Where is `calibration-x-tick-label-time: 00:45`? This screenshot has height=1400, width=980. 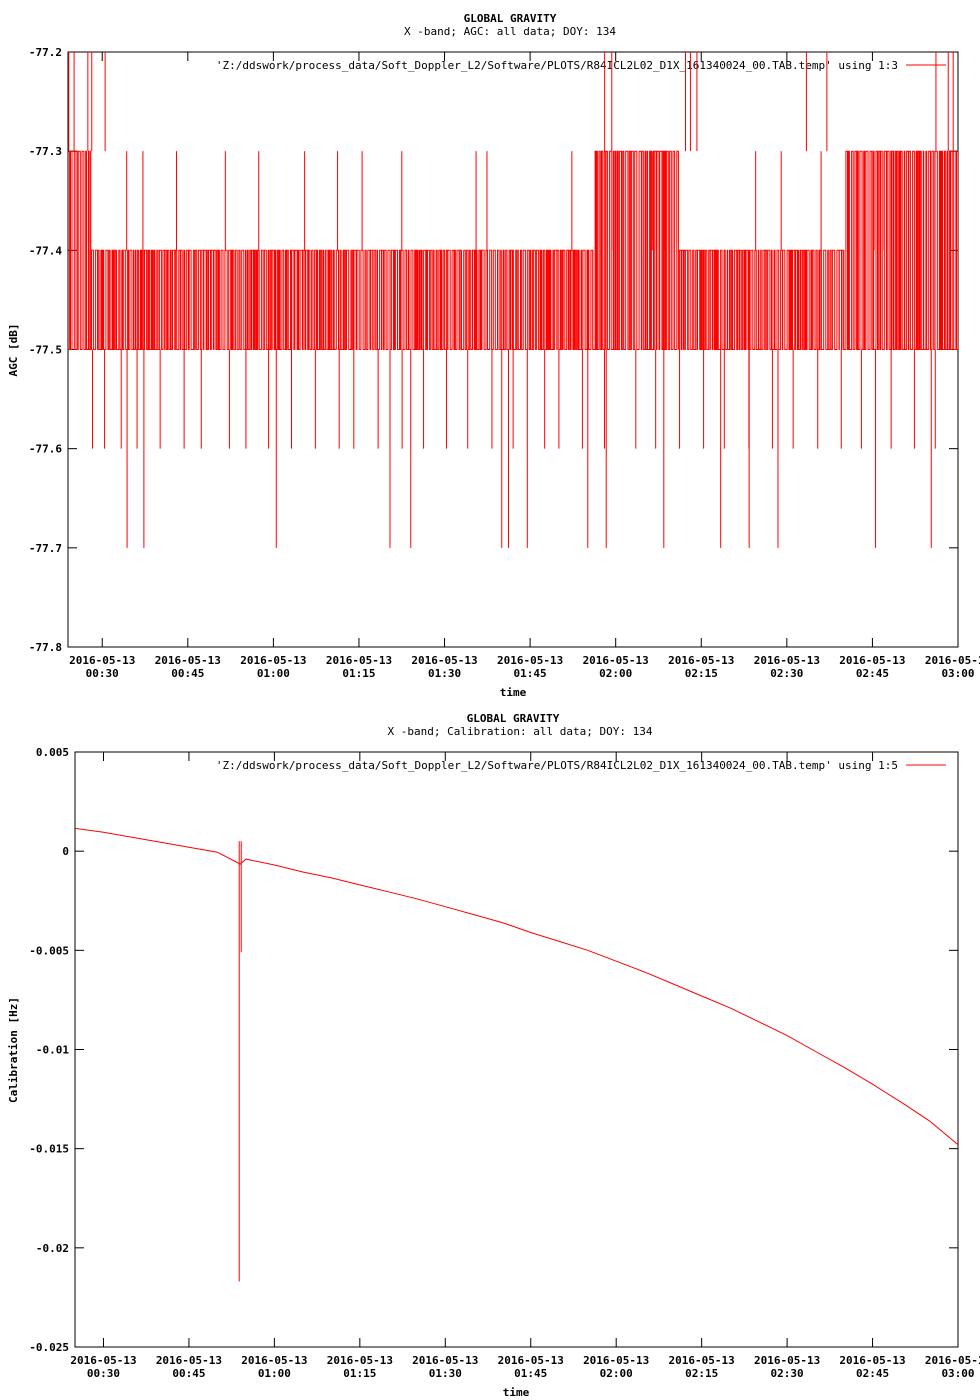
calibration-x-tick-label-time: 00:45 is located at coordinates (188, 1373).